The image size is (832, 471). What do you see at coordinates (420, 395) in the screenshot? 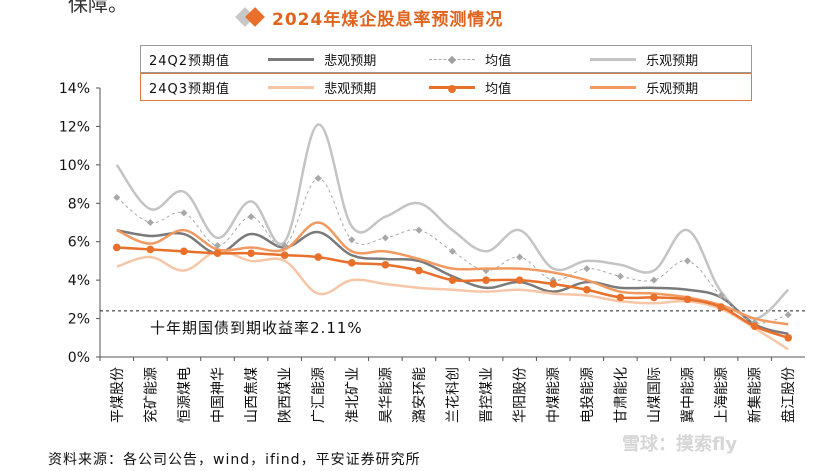
I see `x-tick-label: 潞安环能` at bounding box center [420, 395].